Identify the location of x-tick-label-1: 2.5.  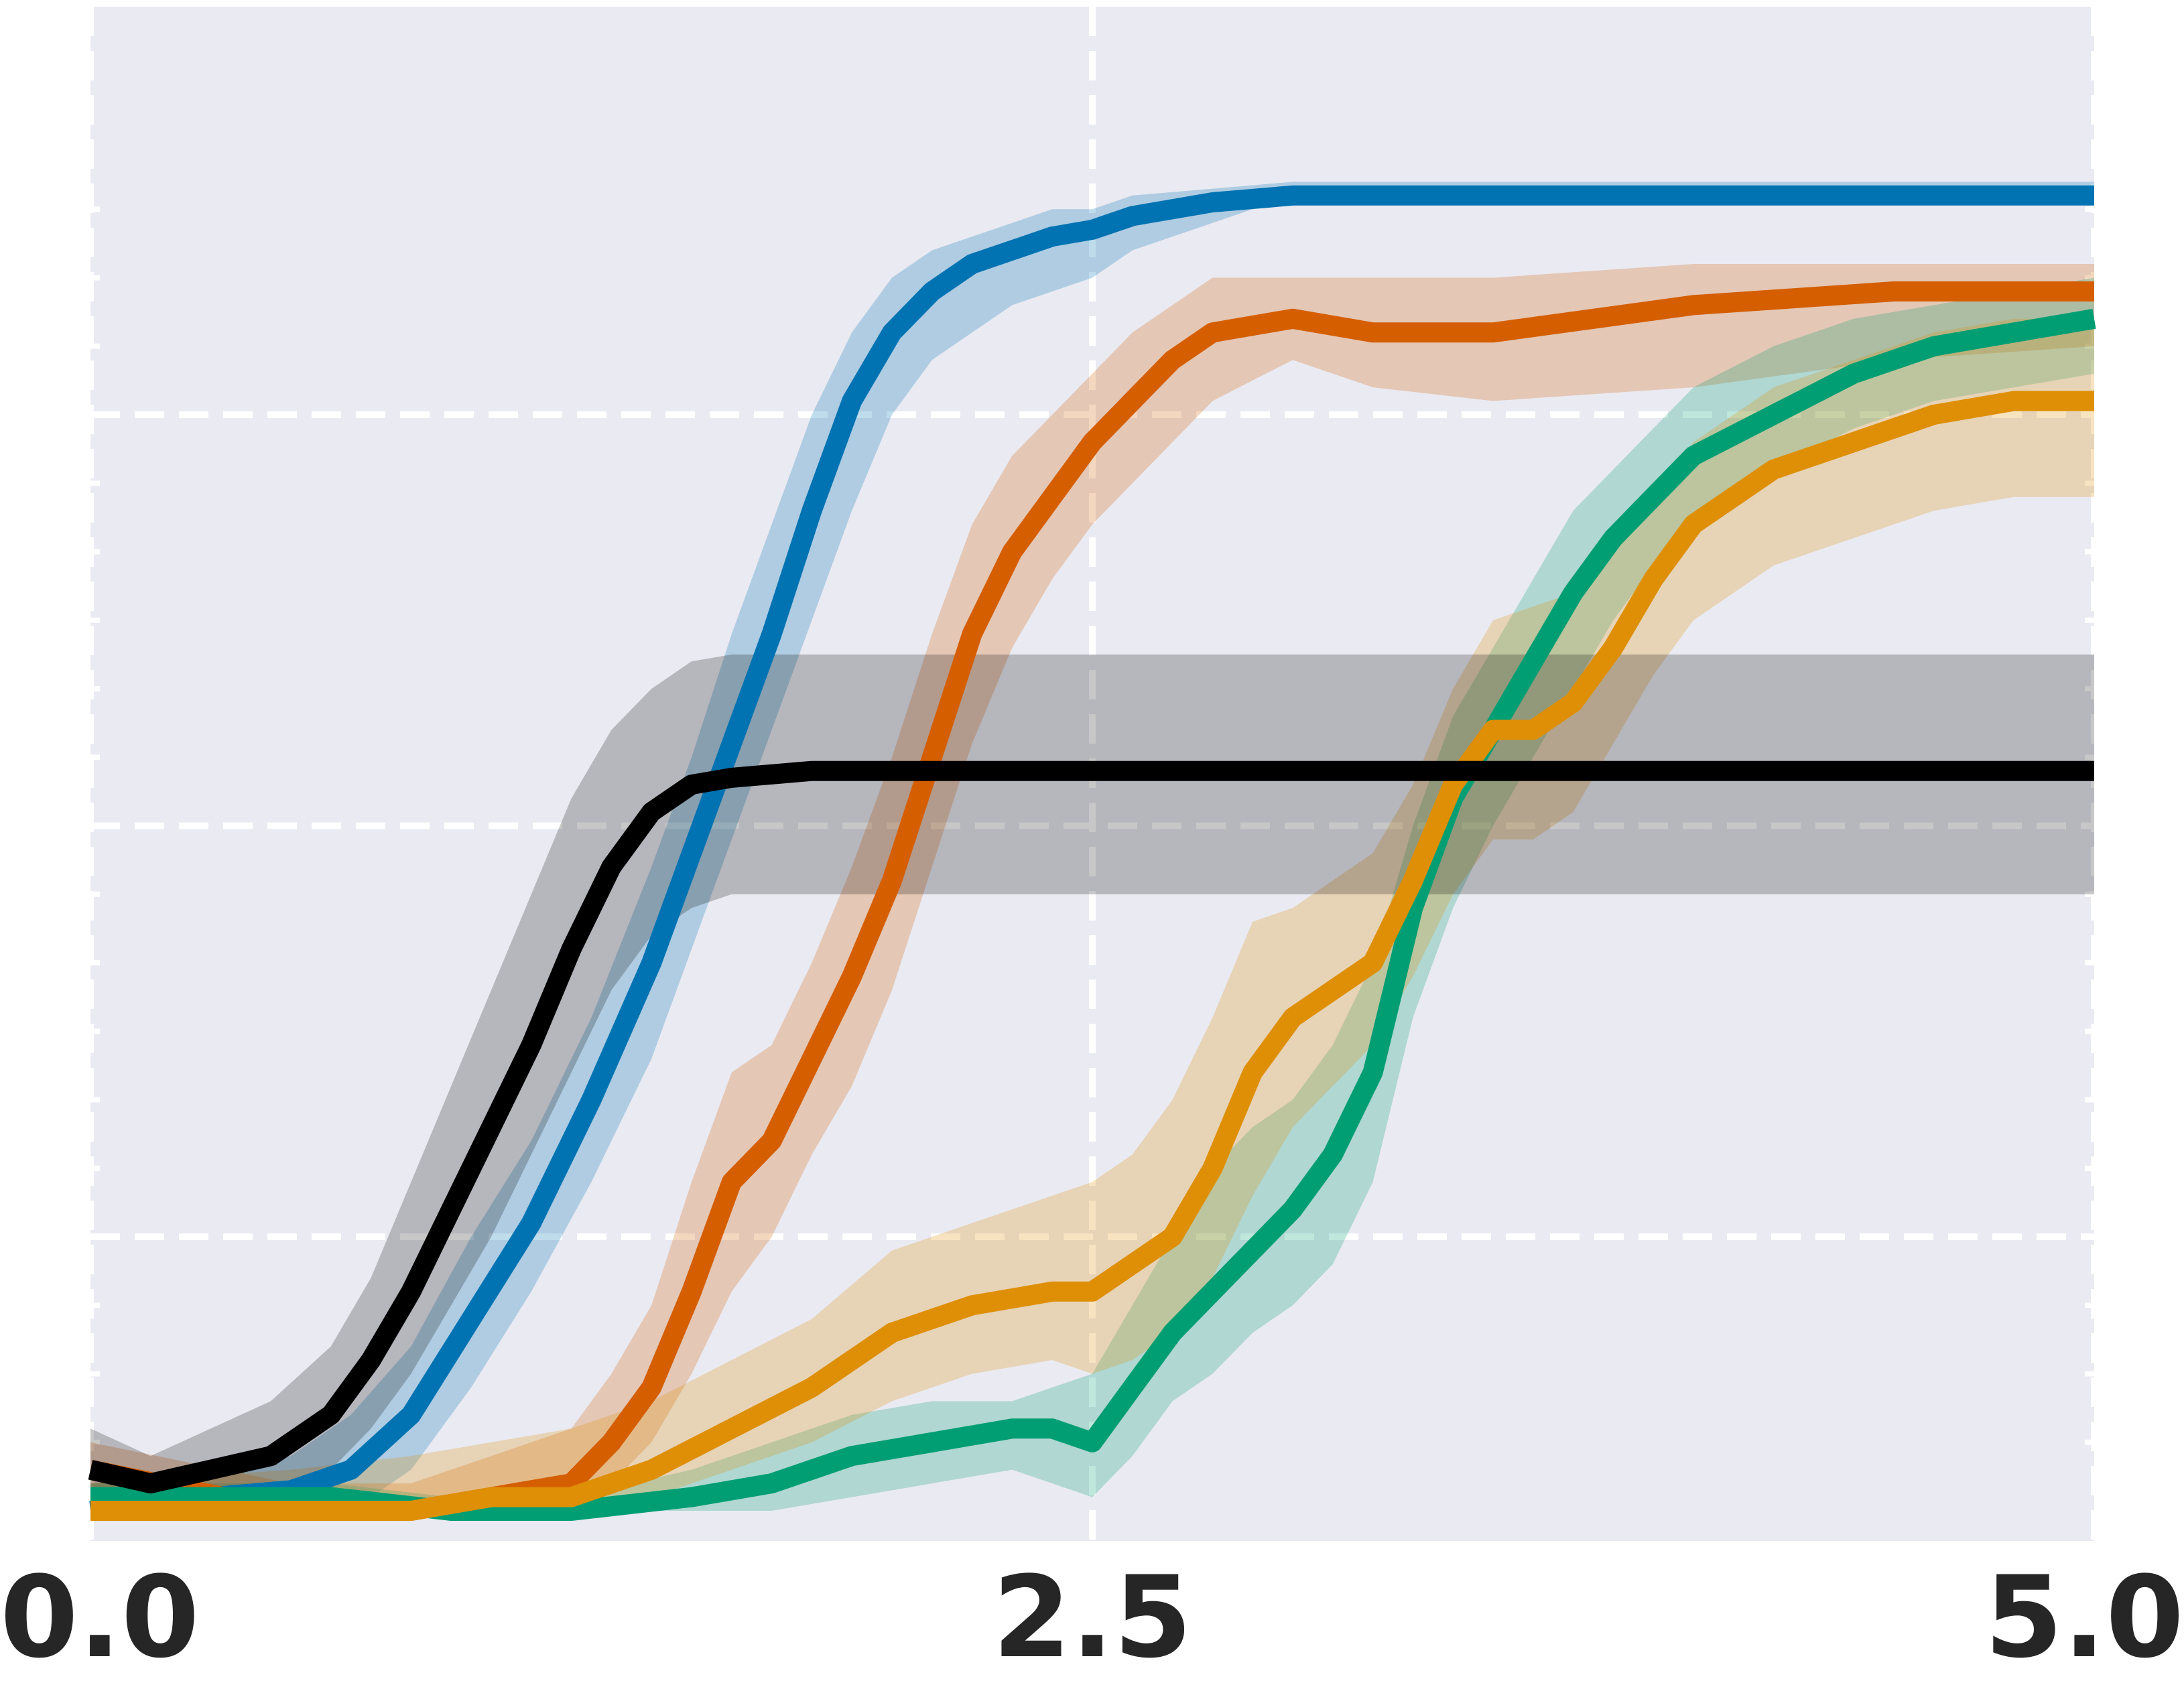
(1092, 1617).